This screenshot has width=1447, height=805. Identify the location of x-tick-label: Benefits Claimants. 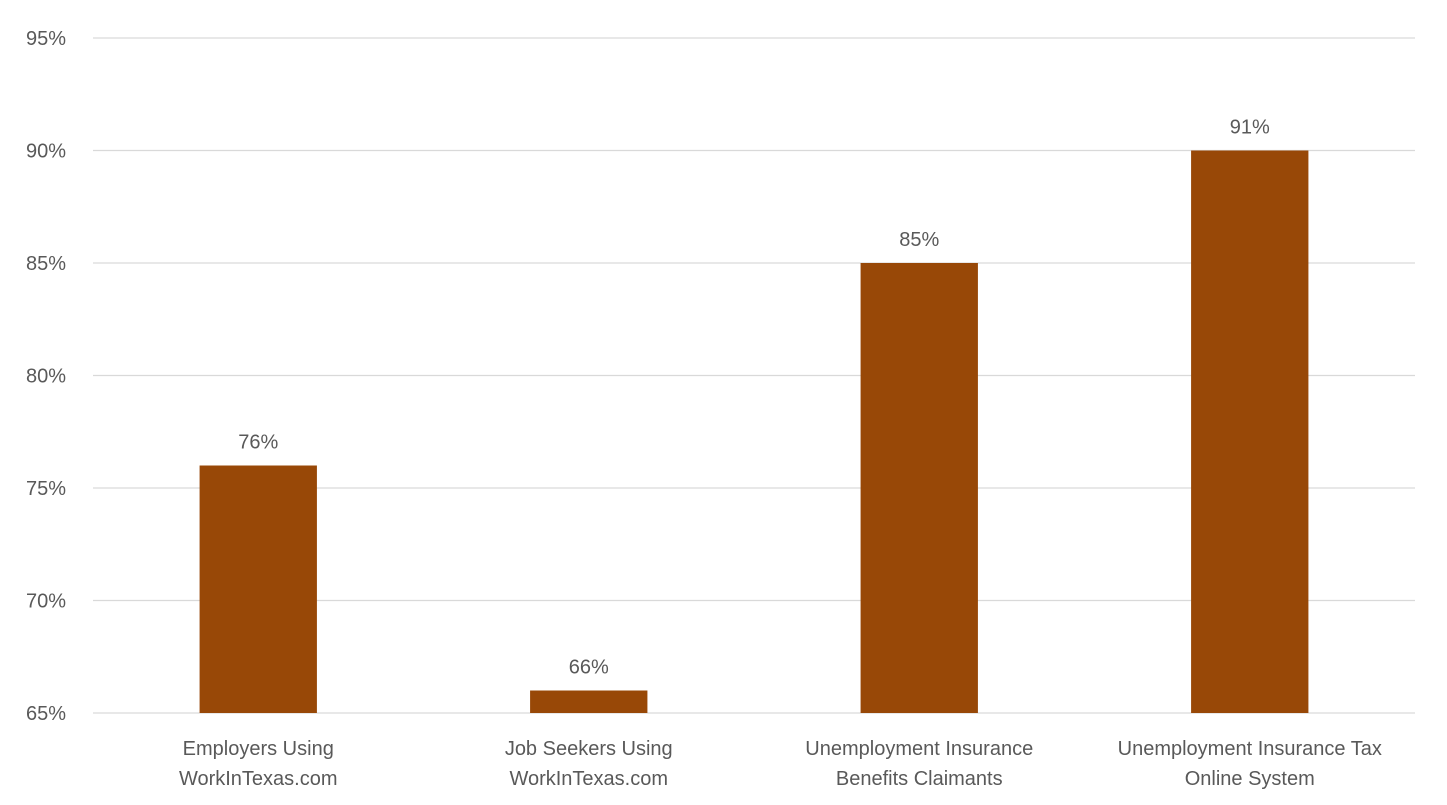
(919, 779).